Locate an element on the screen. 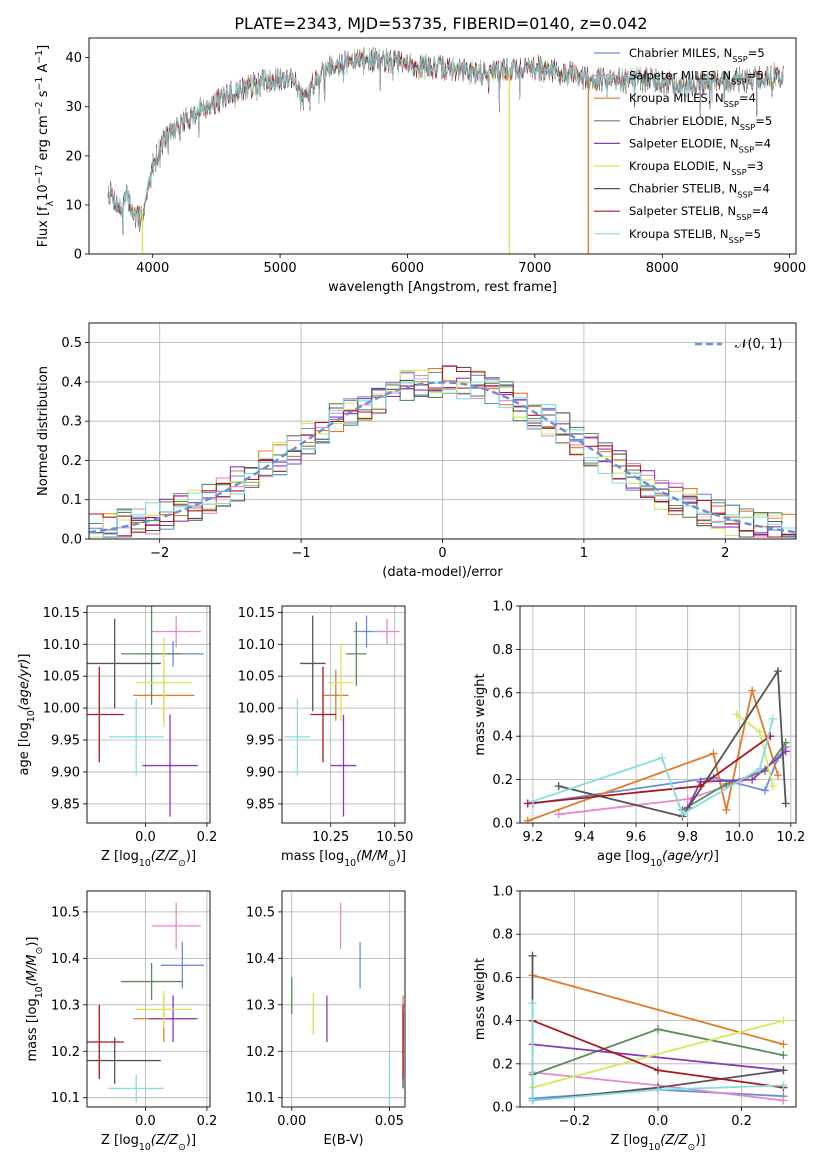 The image size is (819, 1170). y-tick-label: 20 is located at coordinates (73, 156).